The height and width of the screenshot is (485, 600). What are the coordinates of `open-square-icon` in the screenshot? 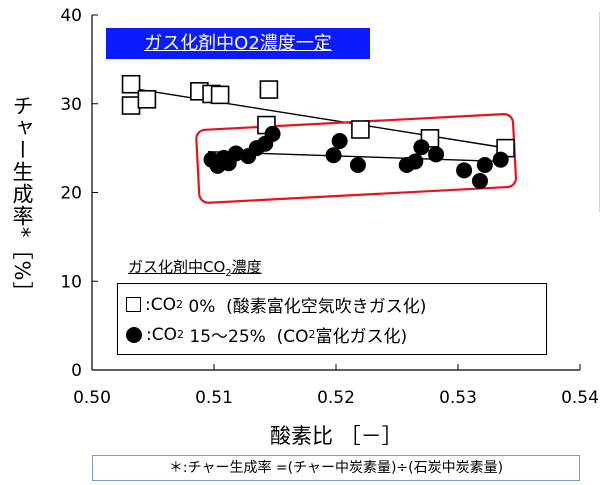 It's located at (133, 304).